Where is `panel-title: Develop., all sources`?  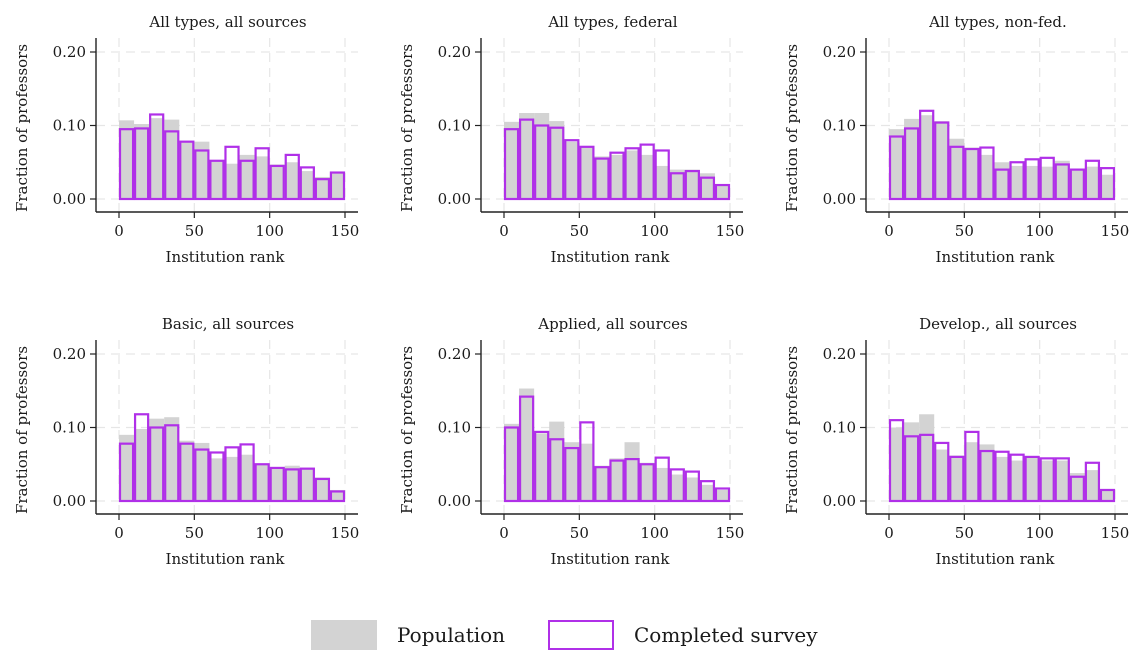 panel-title: Develop., all sources is located at coordinates (998, 324).